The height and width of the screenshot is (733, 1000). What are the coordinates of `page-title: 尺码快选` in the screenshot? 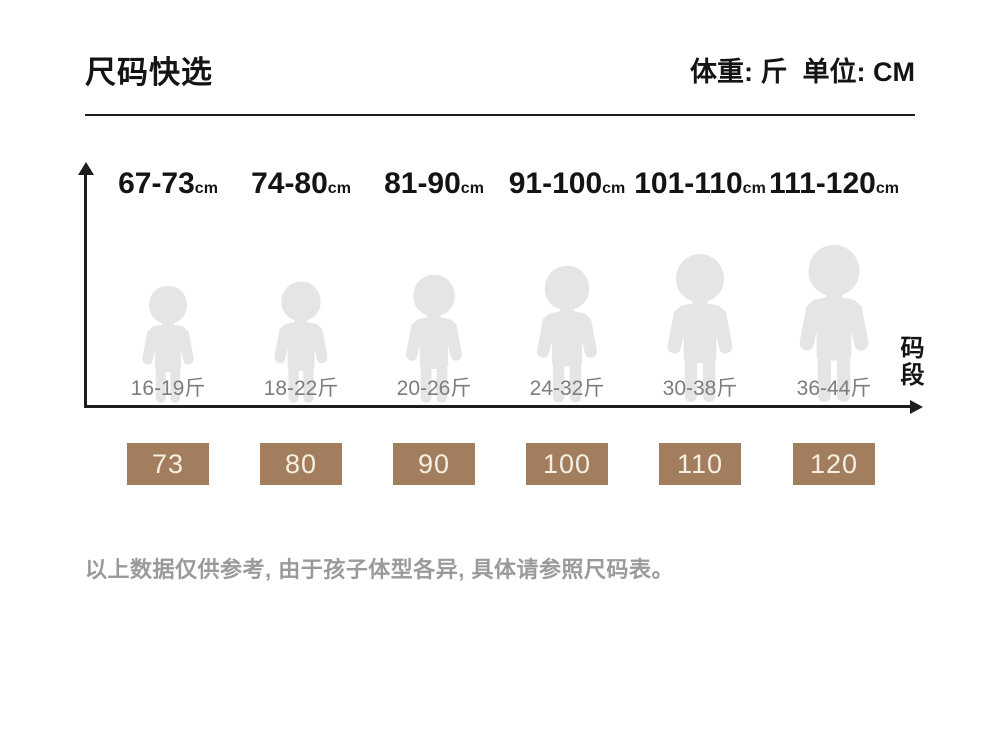 It's located at (149, 72).